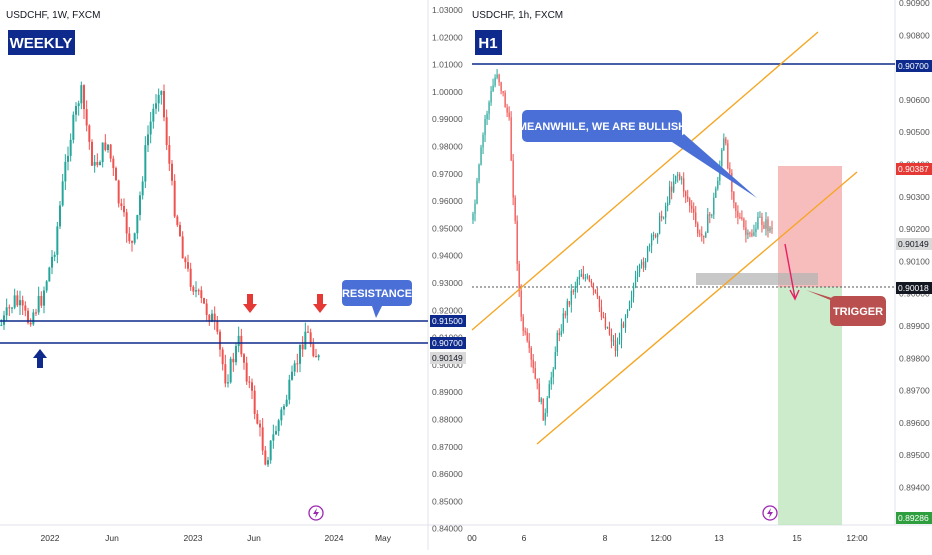 This screenshot has width=932, height=555. I want to click on price-tag: 0.90018, so click(913, 288).